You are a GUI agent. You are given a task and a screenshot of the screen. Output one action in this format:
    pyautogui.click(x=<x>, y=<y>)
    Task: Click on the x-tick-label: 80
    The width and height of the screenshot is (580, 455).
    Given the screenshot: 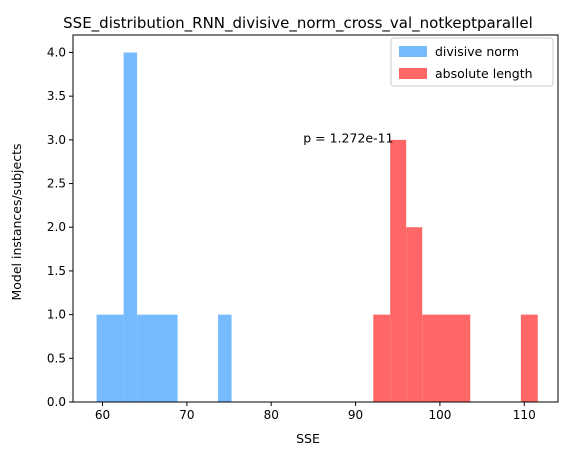 What is the action you would take?
    pyautogui.click(x=271, y=415)
    